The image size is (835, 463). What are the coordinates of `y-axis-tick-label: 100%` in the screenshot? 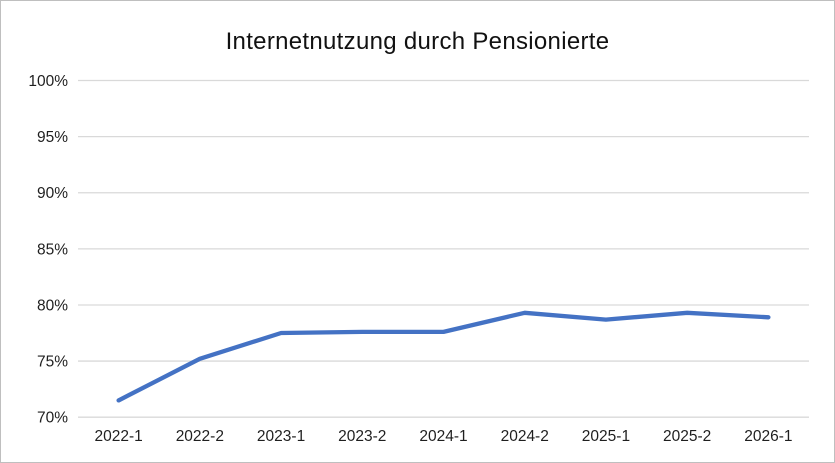 It's located at (48, 81).